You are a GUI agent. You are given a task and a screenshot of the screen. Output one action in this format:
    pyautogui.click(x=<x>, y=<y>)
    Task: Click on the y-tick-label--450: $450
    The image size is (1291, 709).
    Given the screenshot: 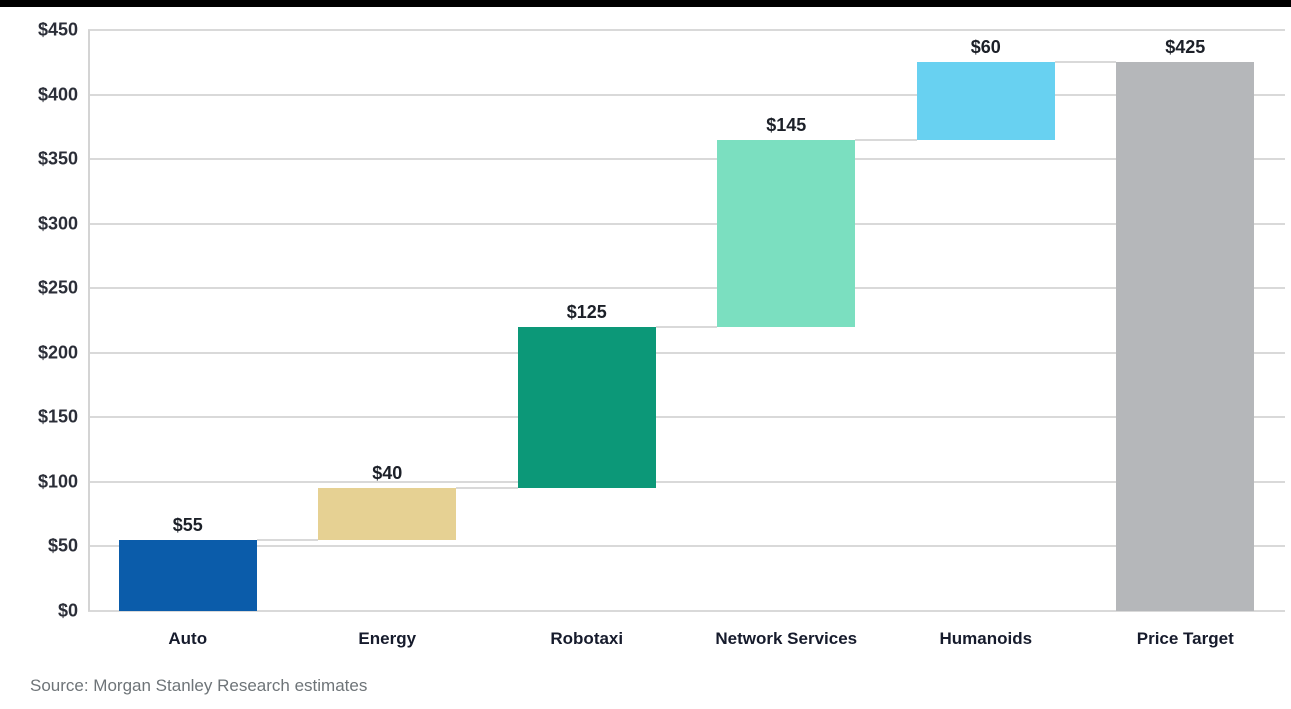 What is the action you would take?
    pyautogui.click(x=57, y=29)
    